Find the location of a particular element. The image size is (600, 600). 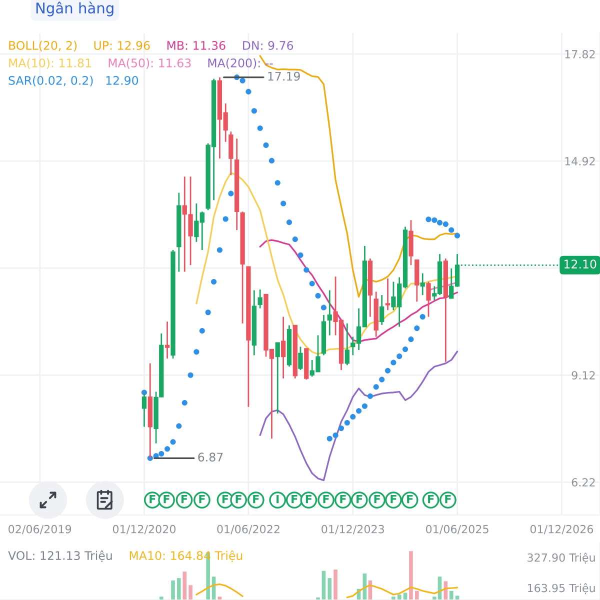

y-tick-label: 9.12 is located at coordinates (583, 375).